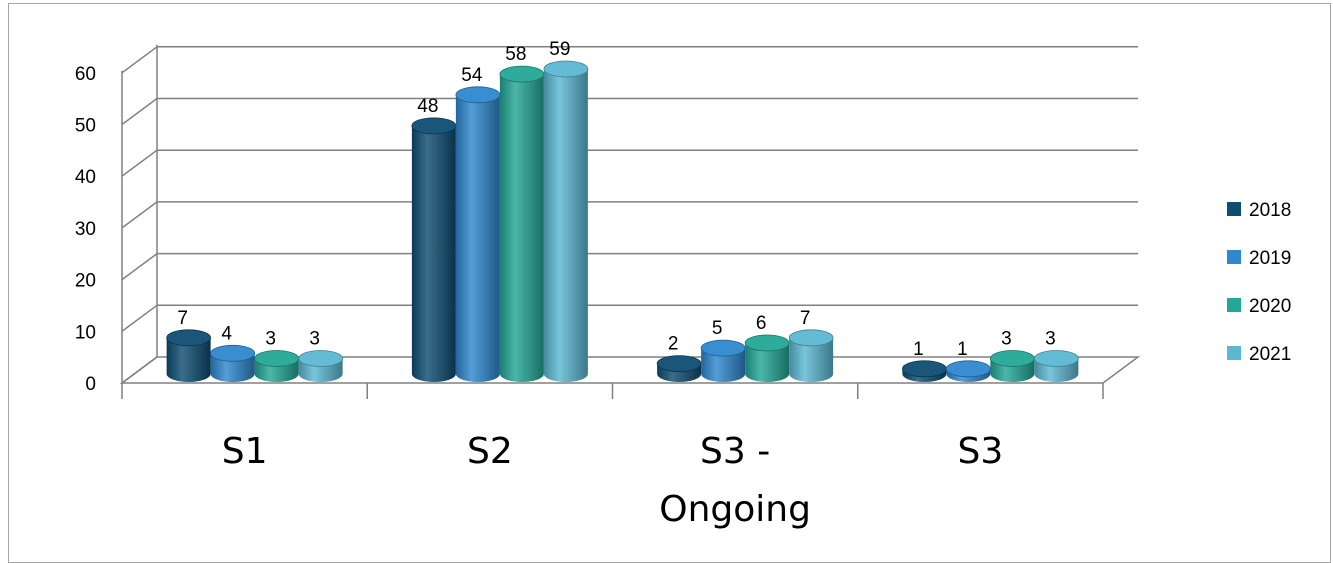  Describe the element at coordinates (630, 370) in the screenshot. I see `chart-floor` at that location.